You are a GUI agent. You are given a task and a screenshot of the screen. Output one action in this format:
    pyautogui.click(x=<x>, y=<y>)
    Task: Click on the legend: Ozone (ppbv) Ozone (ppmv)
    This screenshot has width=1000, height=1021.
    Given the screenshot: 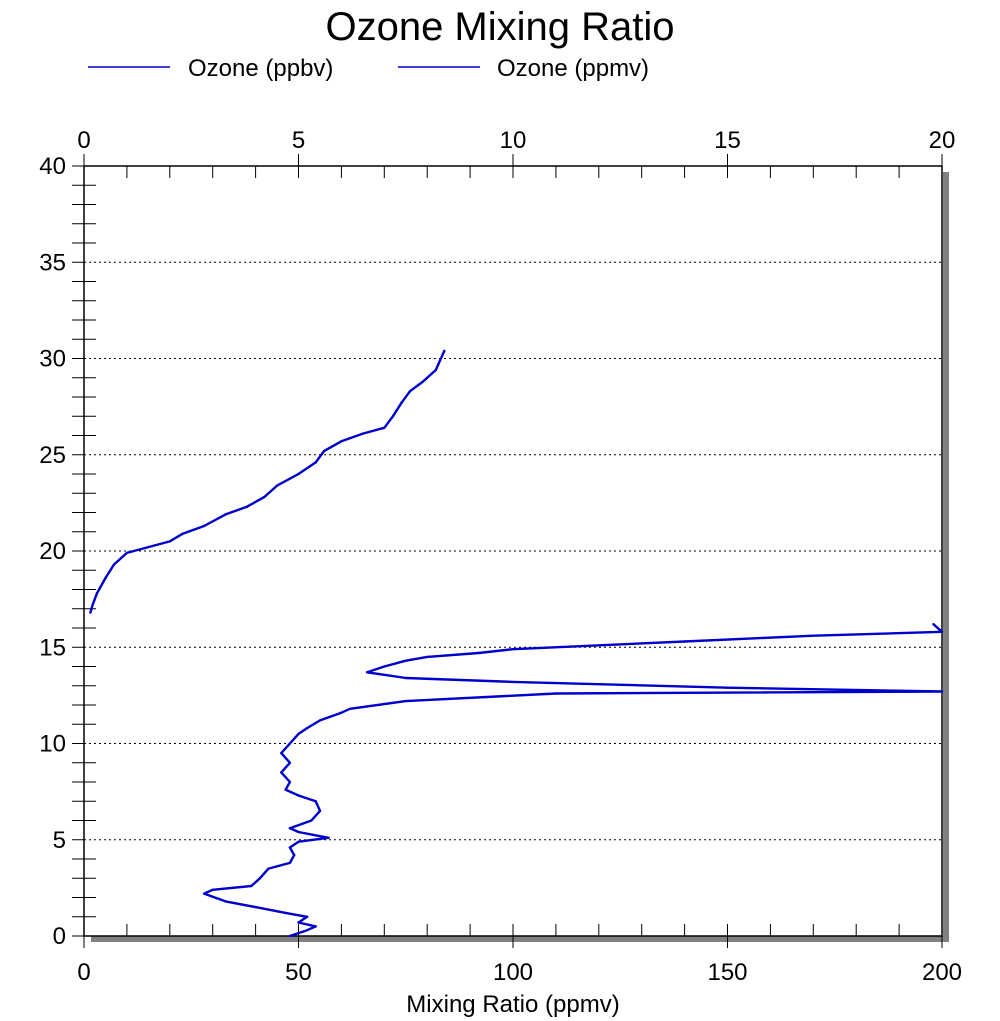 What is the action you would take?
    pyautogui.click(x=368, y=68)
    